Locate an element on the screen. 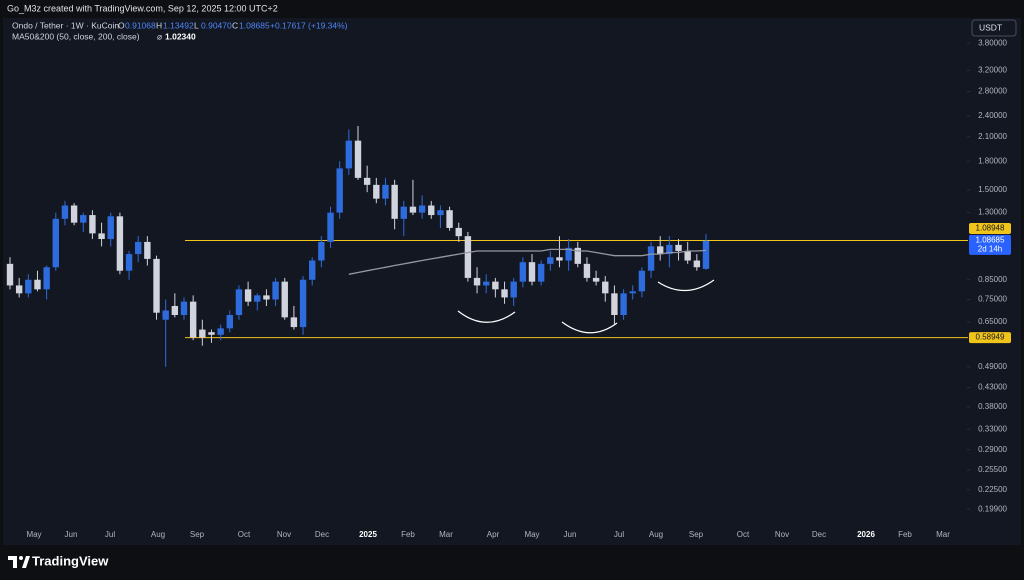 This screenshot has height=580, width=1024. y-tick-label: 1.80000 is located at coordinates (992, 160).